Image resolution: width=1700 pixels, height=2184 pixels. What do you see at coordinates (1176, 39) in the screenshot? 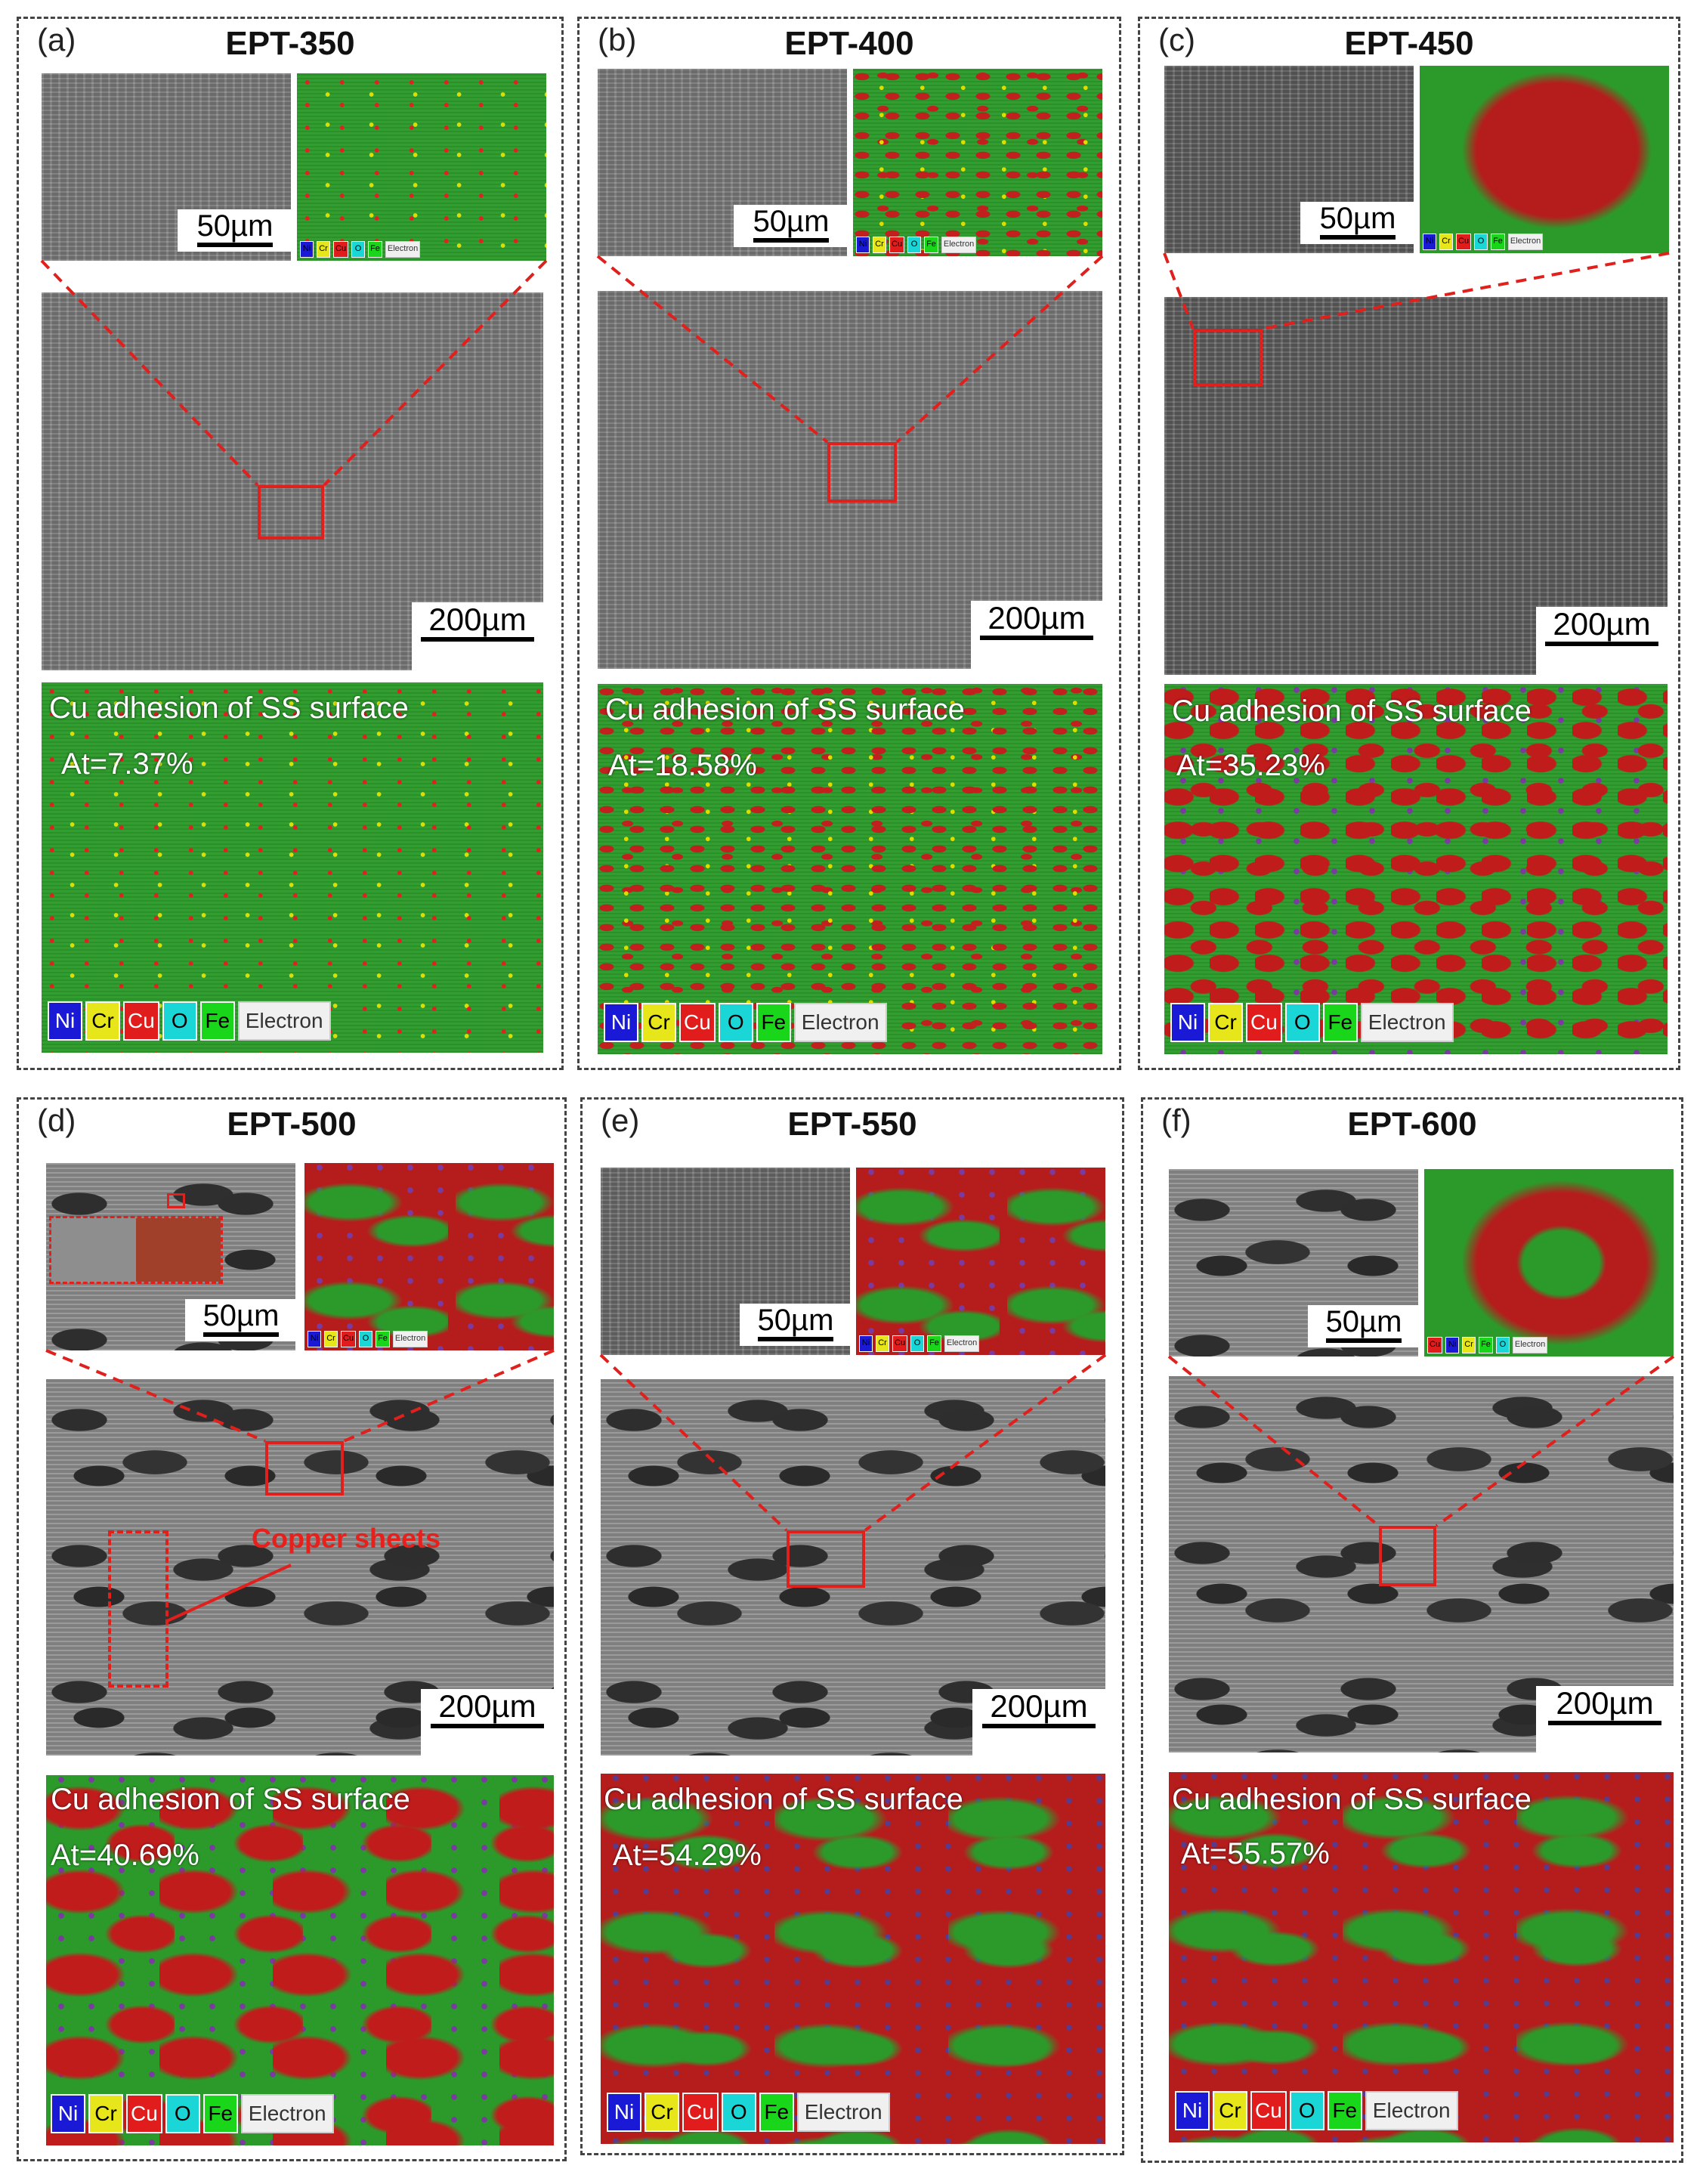
I see `panel-label: (c)` at bounding box center [1176, 39].